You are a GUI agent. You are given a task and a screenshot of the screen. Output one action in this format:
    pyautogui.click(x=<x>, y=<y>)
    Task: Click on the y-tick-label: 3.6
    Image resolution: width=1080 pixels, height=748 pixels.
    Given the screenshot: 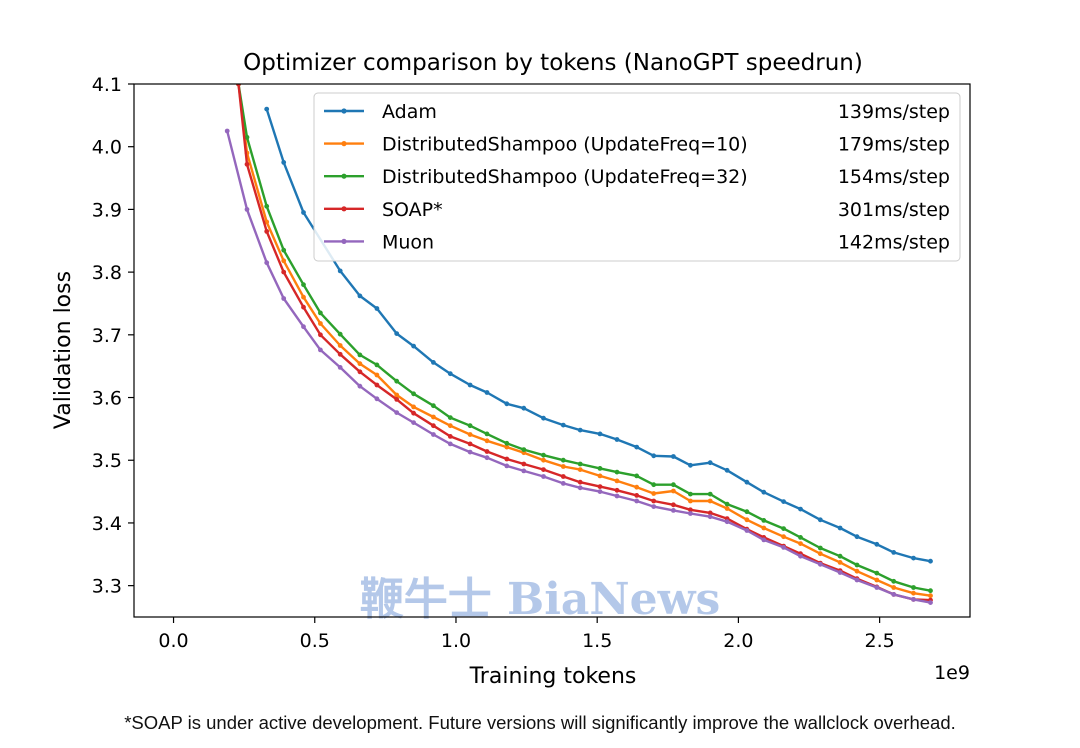 What is the action you would take?
    pyautogui.click(x=107, y=399)
    